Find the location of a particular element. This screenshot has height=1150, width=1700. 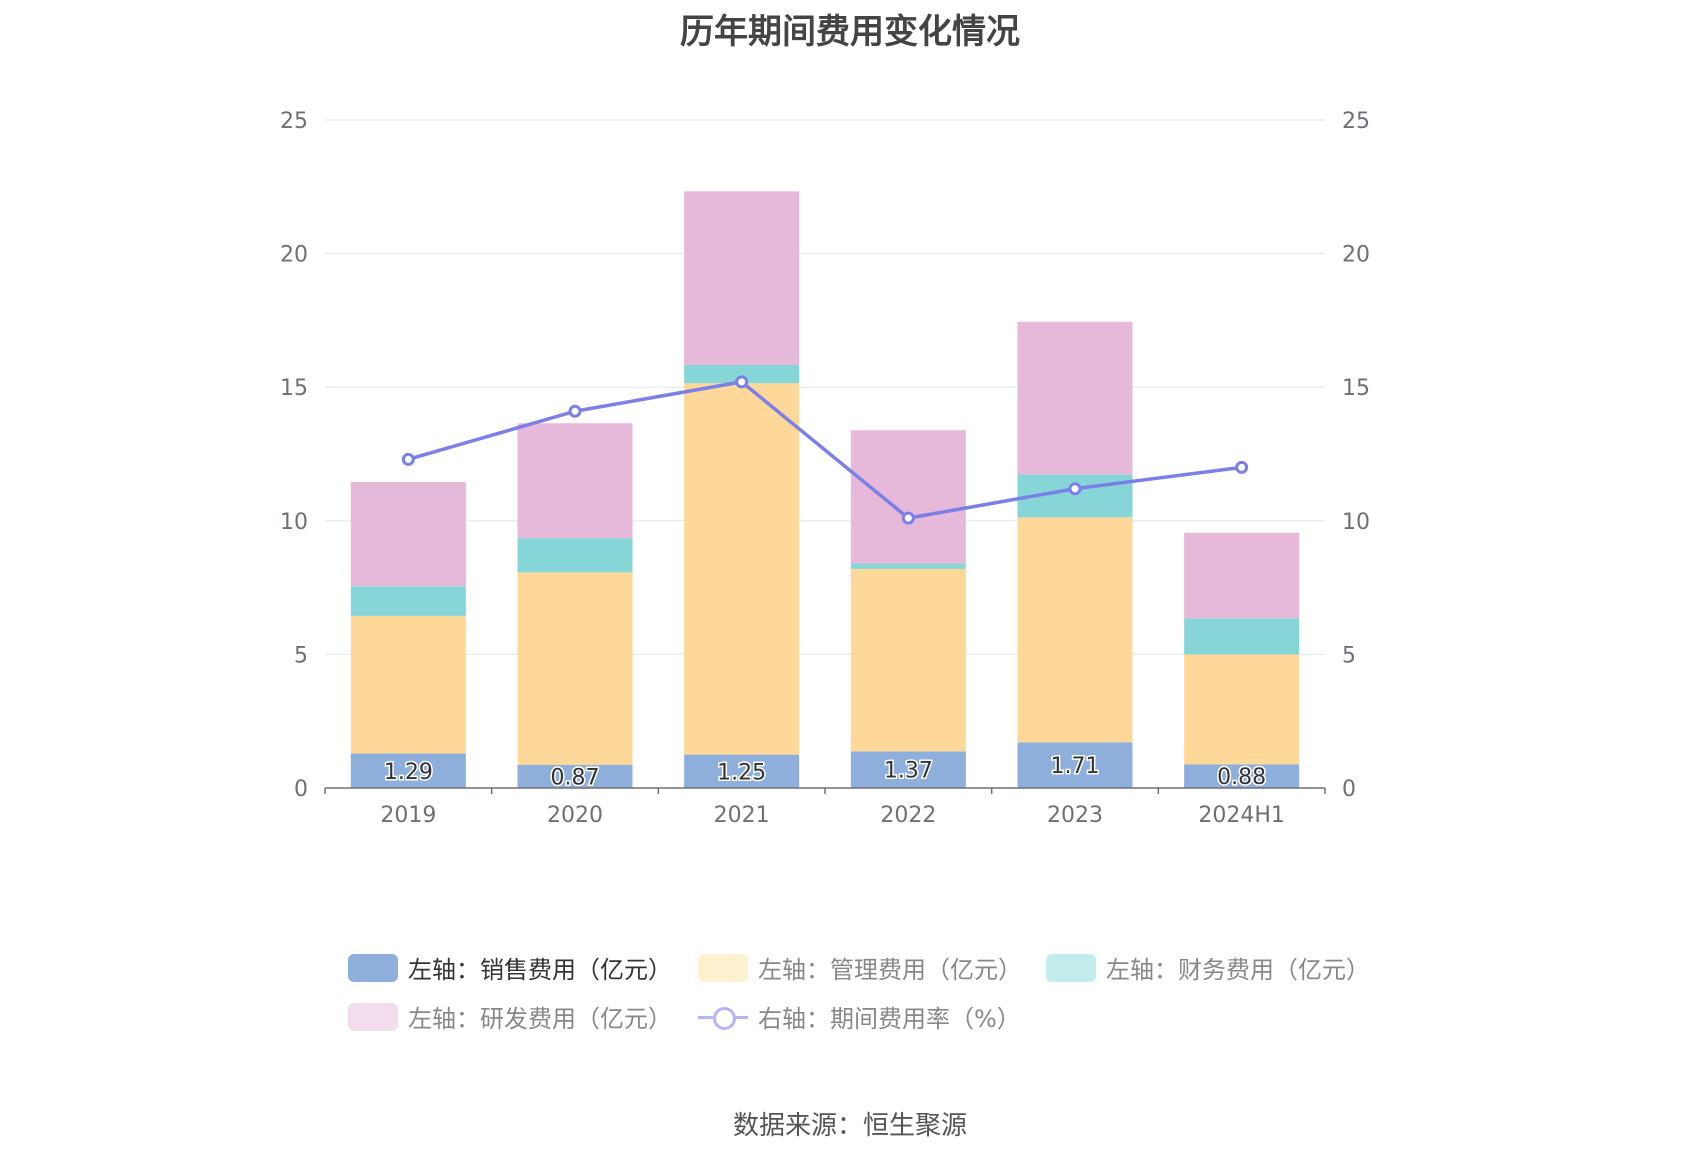

bar-data-label: 1.25 is located at coordinates (741, 772).